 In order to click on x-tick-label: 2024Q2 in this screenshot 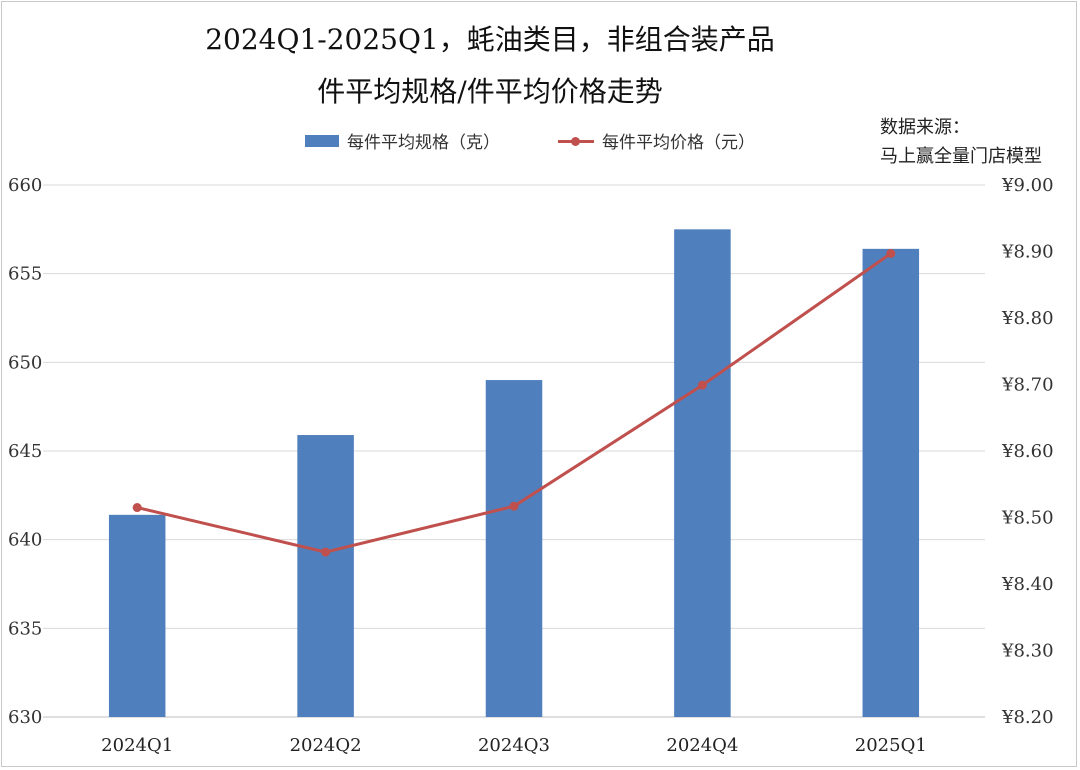, I will do `click(326, 745)`.